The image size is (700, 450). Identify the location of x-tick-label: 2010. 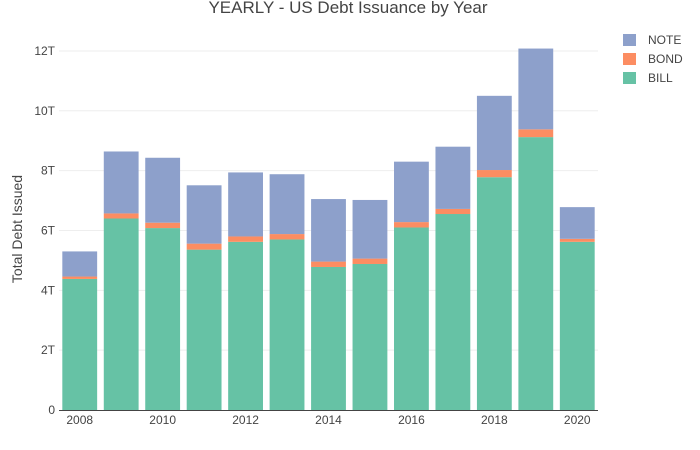
(162, 420).